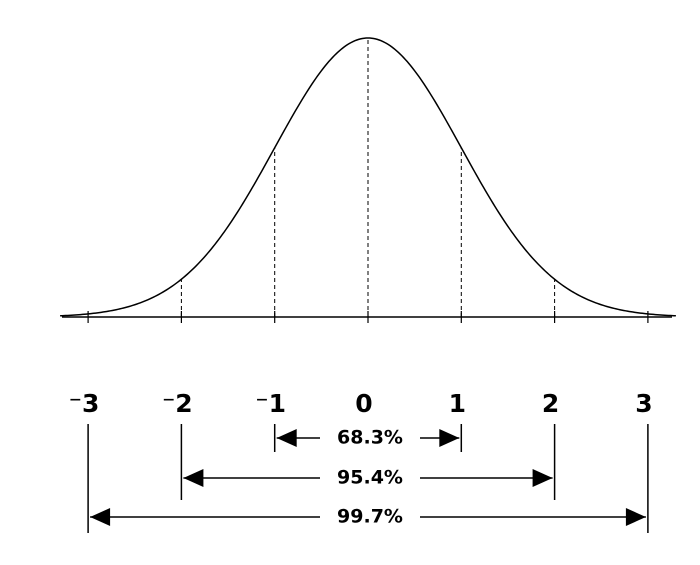 This screenshot has height=565, width=700. What do you see at coordinates (550, 403) in the screenshot?
I see `tick-label: 2` at bounding box center [550, 403].